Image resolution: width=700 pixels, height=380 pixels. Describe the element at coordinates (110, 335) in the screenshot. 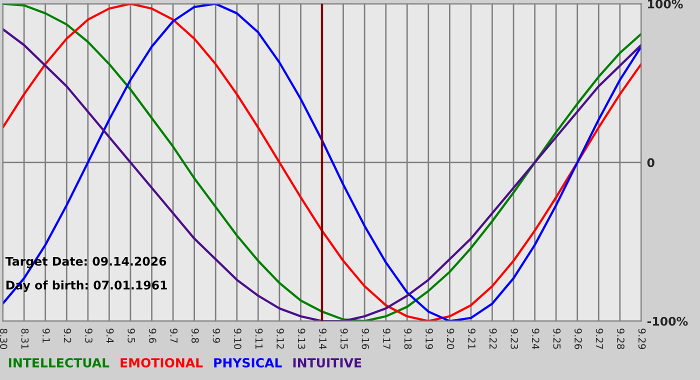

I see `x-tick-label: 9.4` at that location.